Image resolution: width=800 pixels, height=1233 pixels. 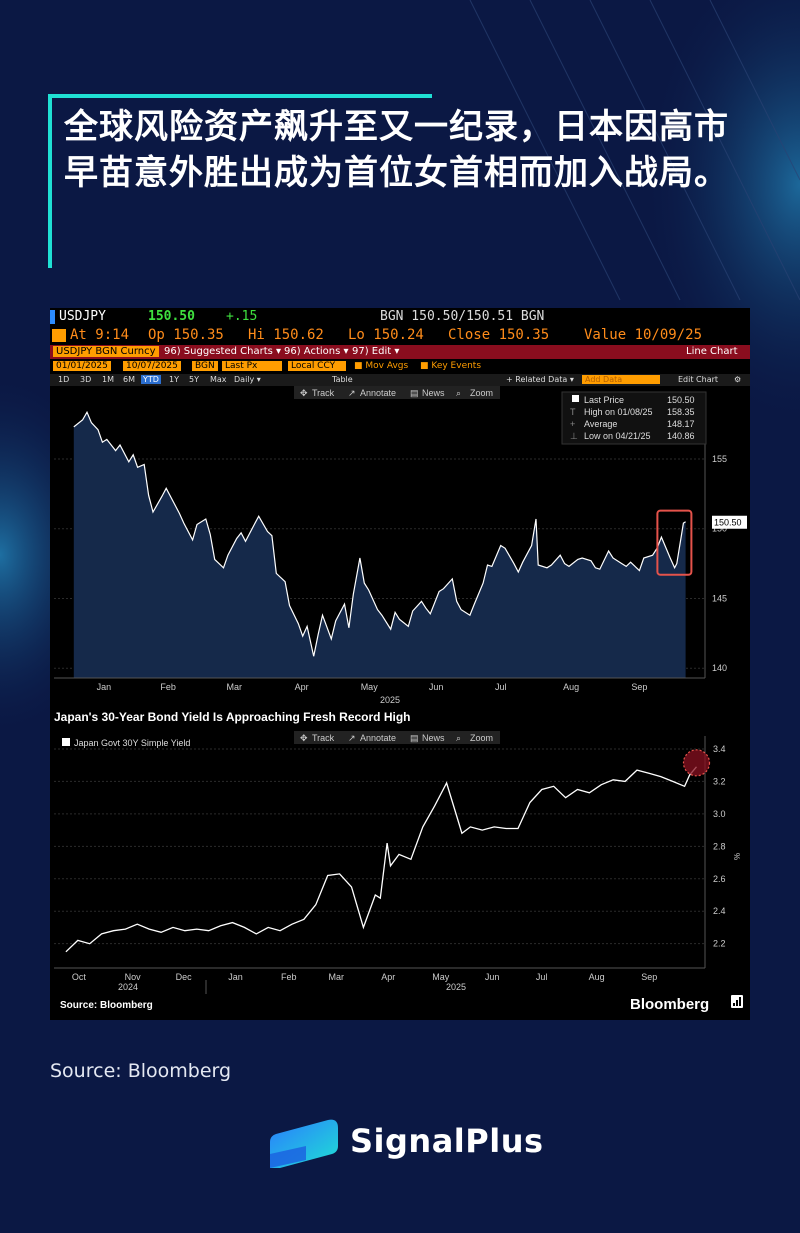 I want to click on usdjpy-y-tick-label: 140, so click(x=719, y=668).